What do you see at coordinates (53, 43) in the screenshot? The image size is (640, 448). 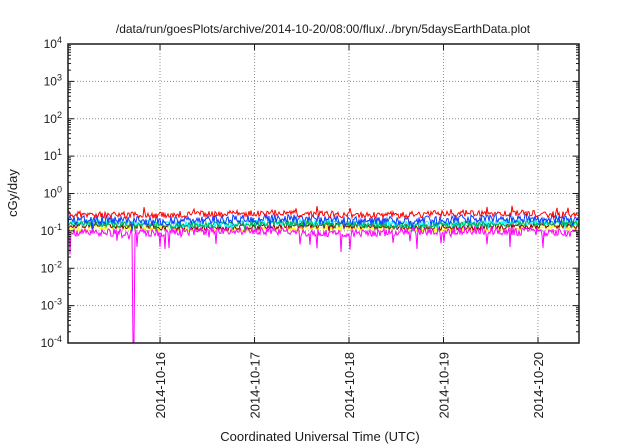 I see `y-tick-label: 10⁴` at bounding box center [53, 43].